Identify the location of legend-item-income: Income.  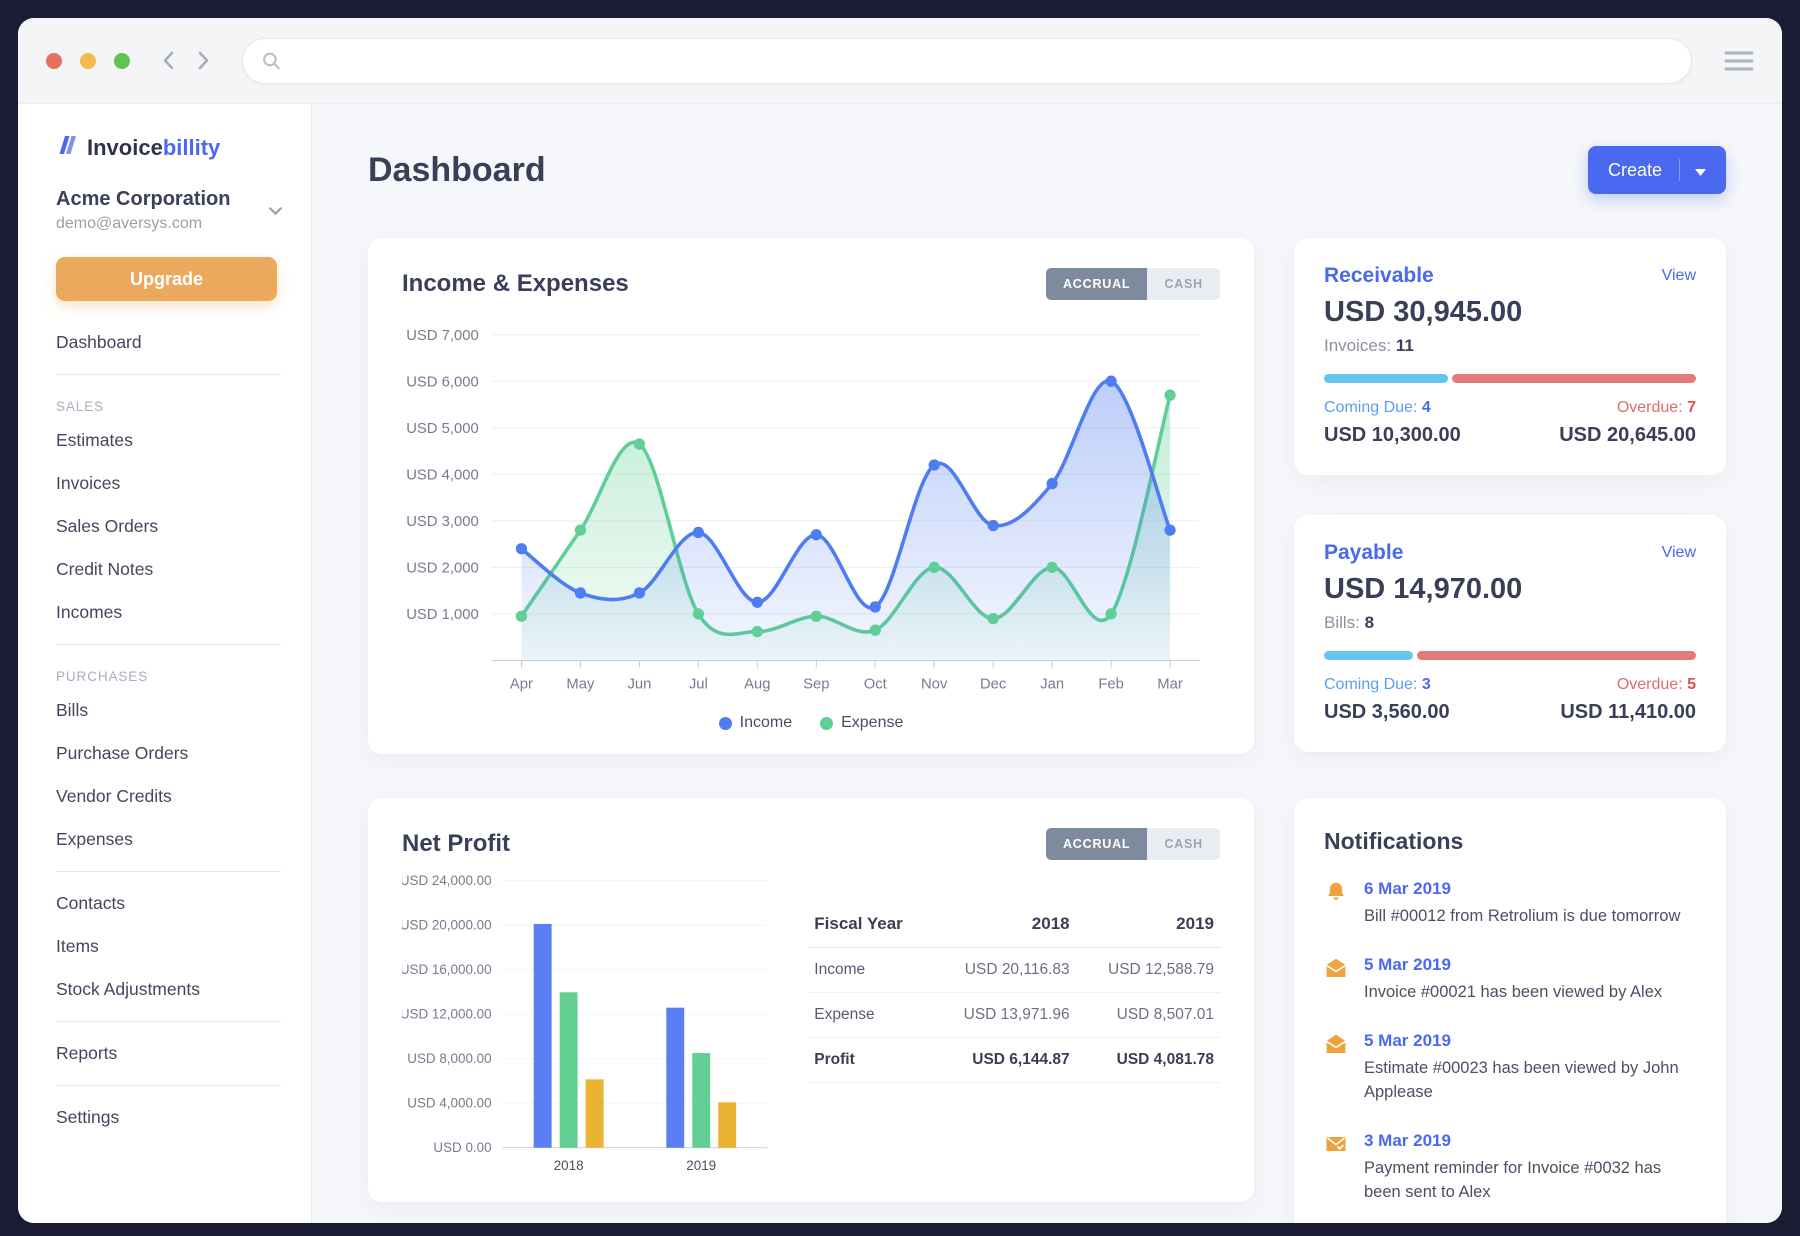
(755, 723).